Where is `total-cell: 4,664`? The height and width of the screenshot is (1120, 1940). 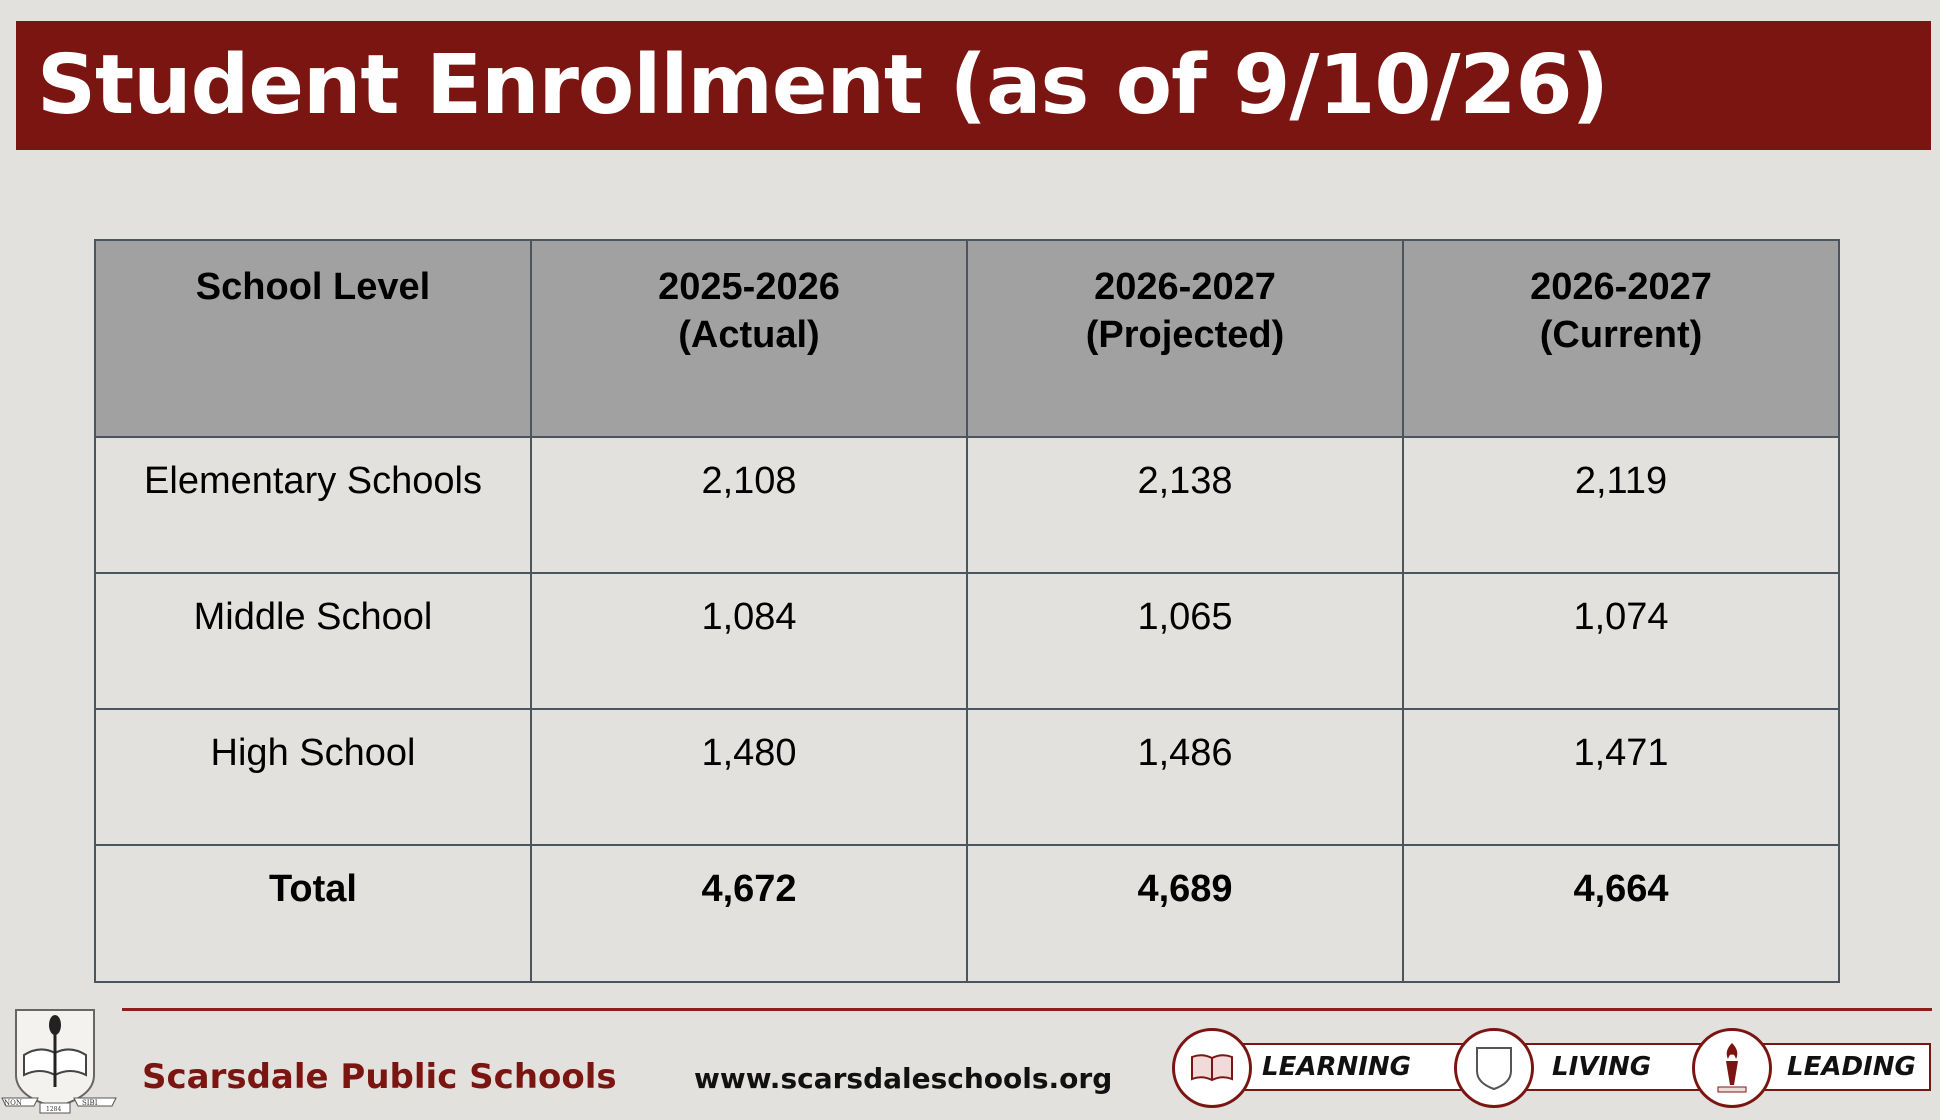 total-cell: 4,664 is located at coordinates (1621, 913).